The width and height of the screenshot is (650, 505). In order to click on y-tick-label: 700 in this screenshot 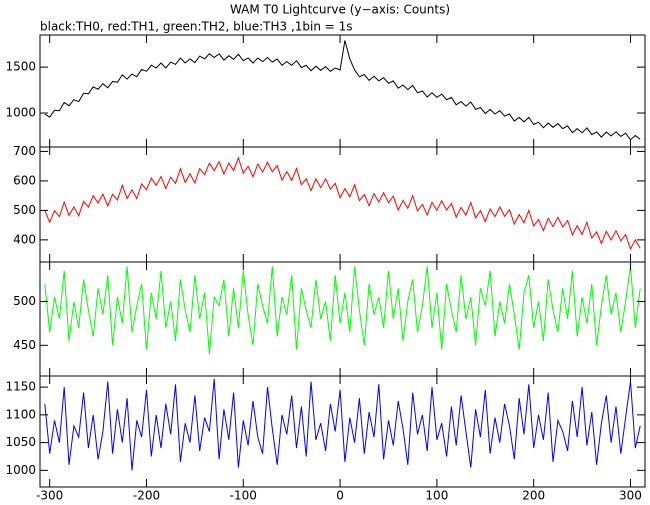, I will do `click(24, 151)`.